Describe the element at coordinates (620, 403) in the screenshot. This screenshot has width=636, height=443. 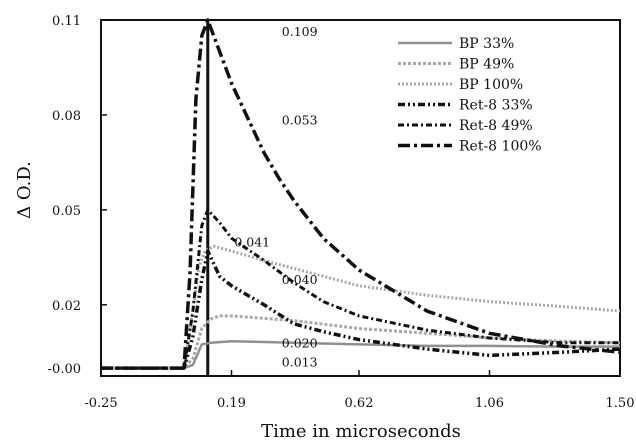
I see `x-tick-label: 1.50` at that location.